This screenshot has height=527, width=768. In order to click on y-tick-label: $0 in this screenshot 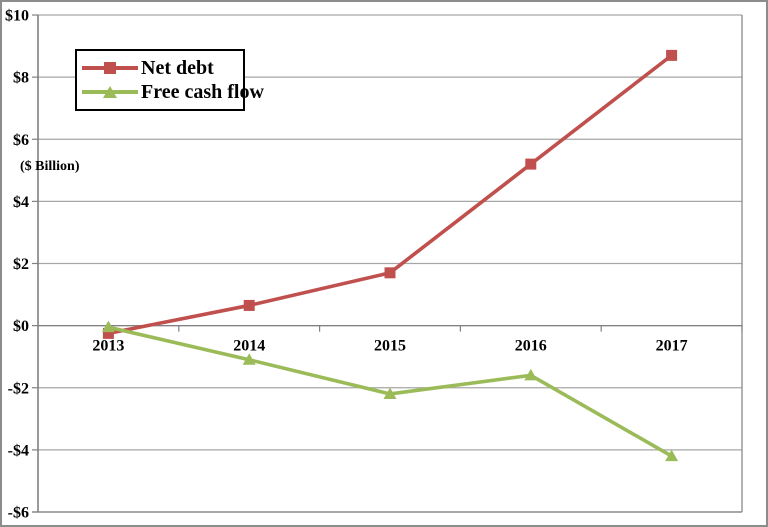, I will do `click(21, 326)`.